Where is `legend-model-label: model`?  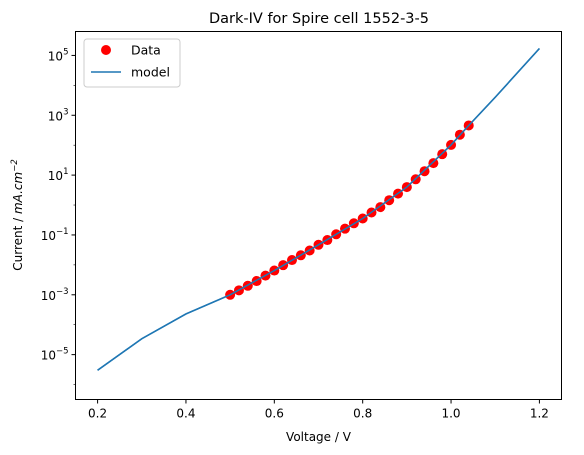
legend-model-label: model is located at coordinates (150, 72).